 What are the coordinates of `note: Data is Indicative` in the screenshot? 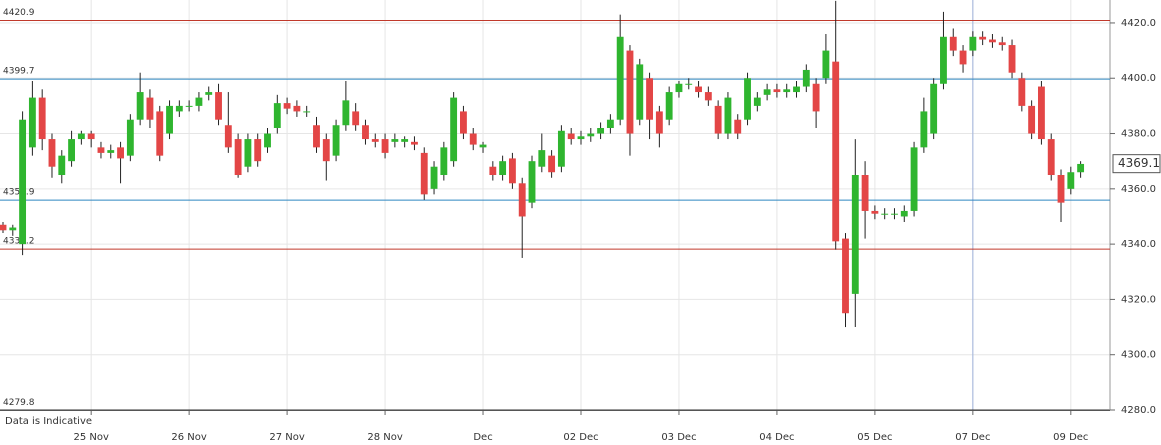 It's located at (48, 421).